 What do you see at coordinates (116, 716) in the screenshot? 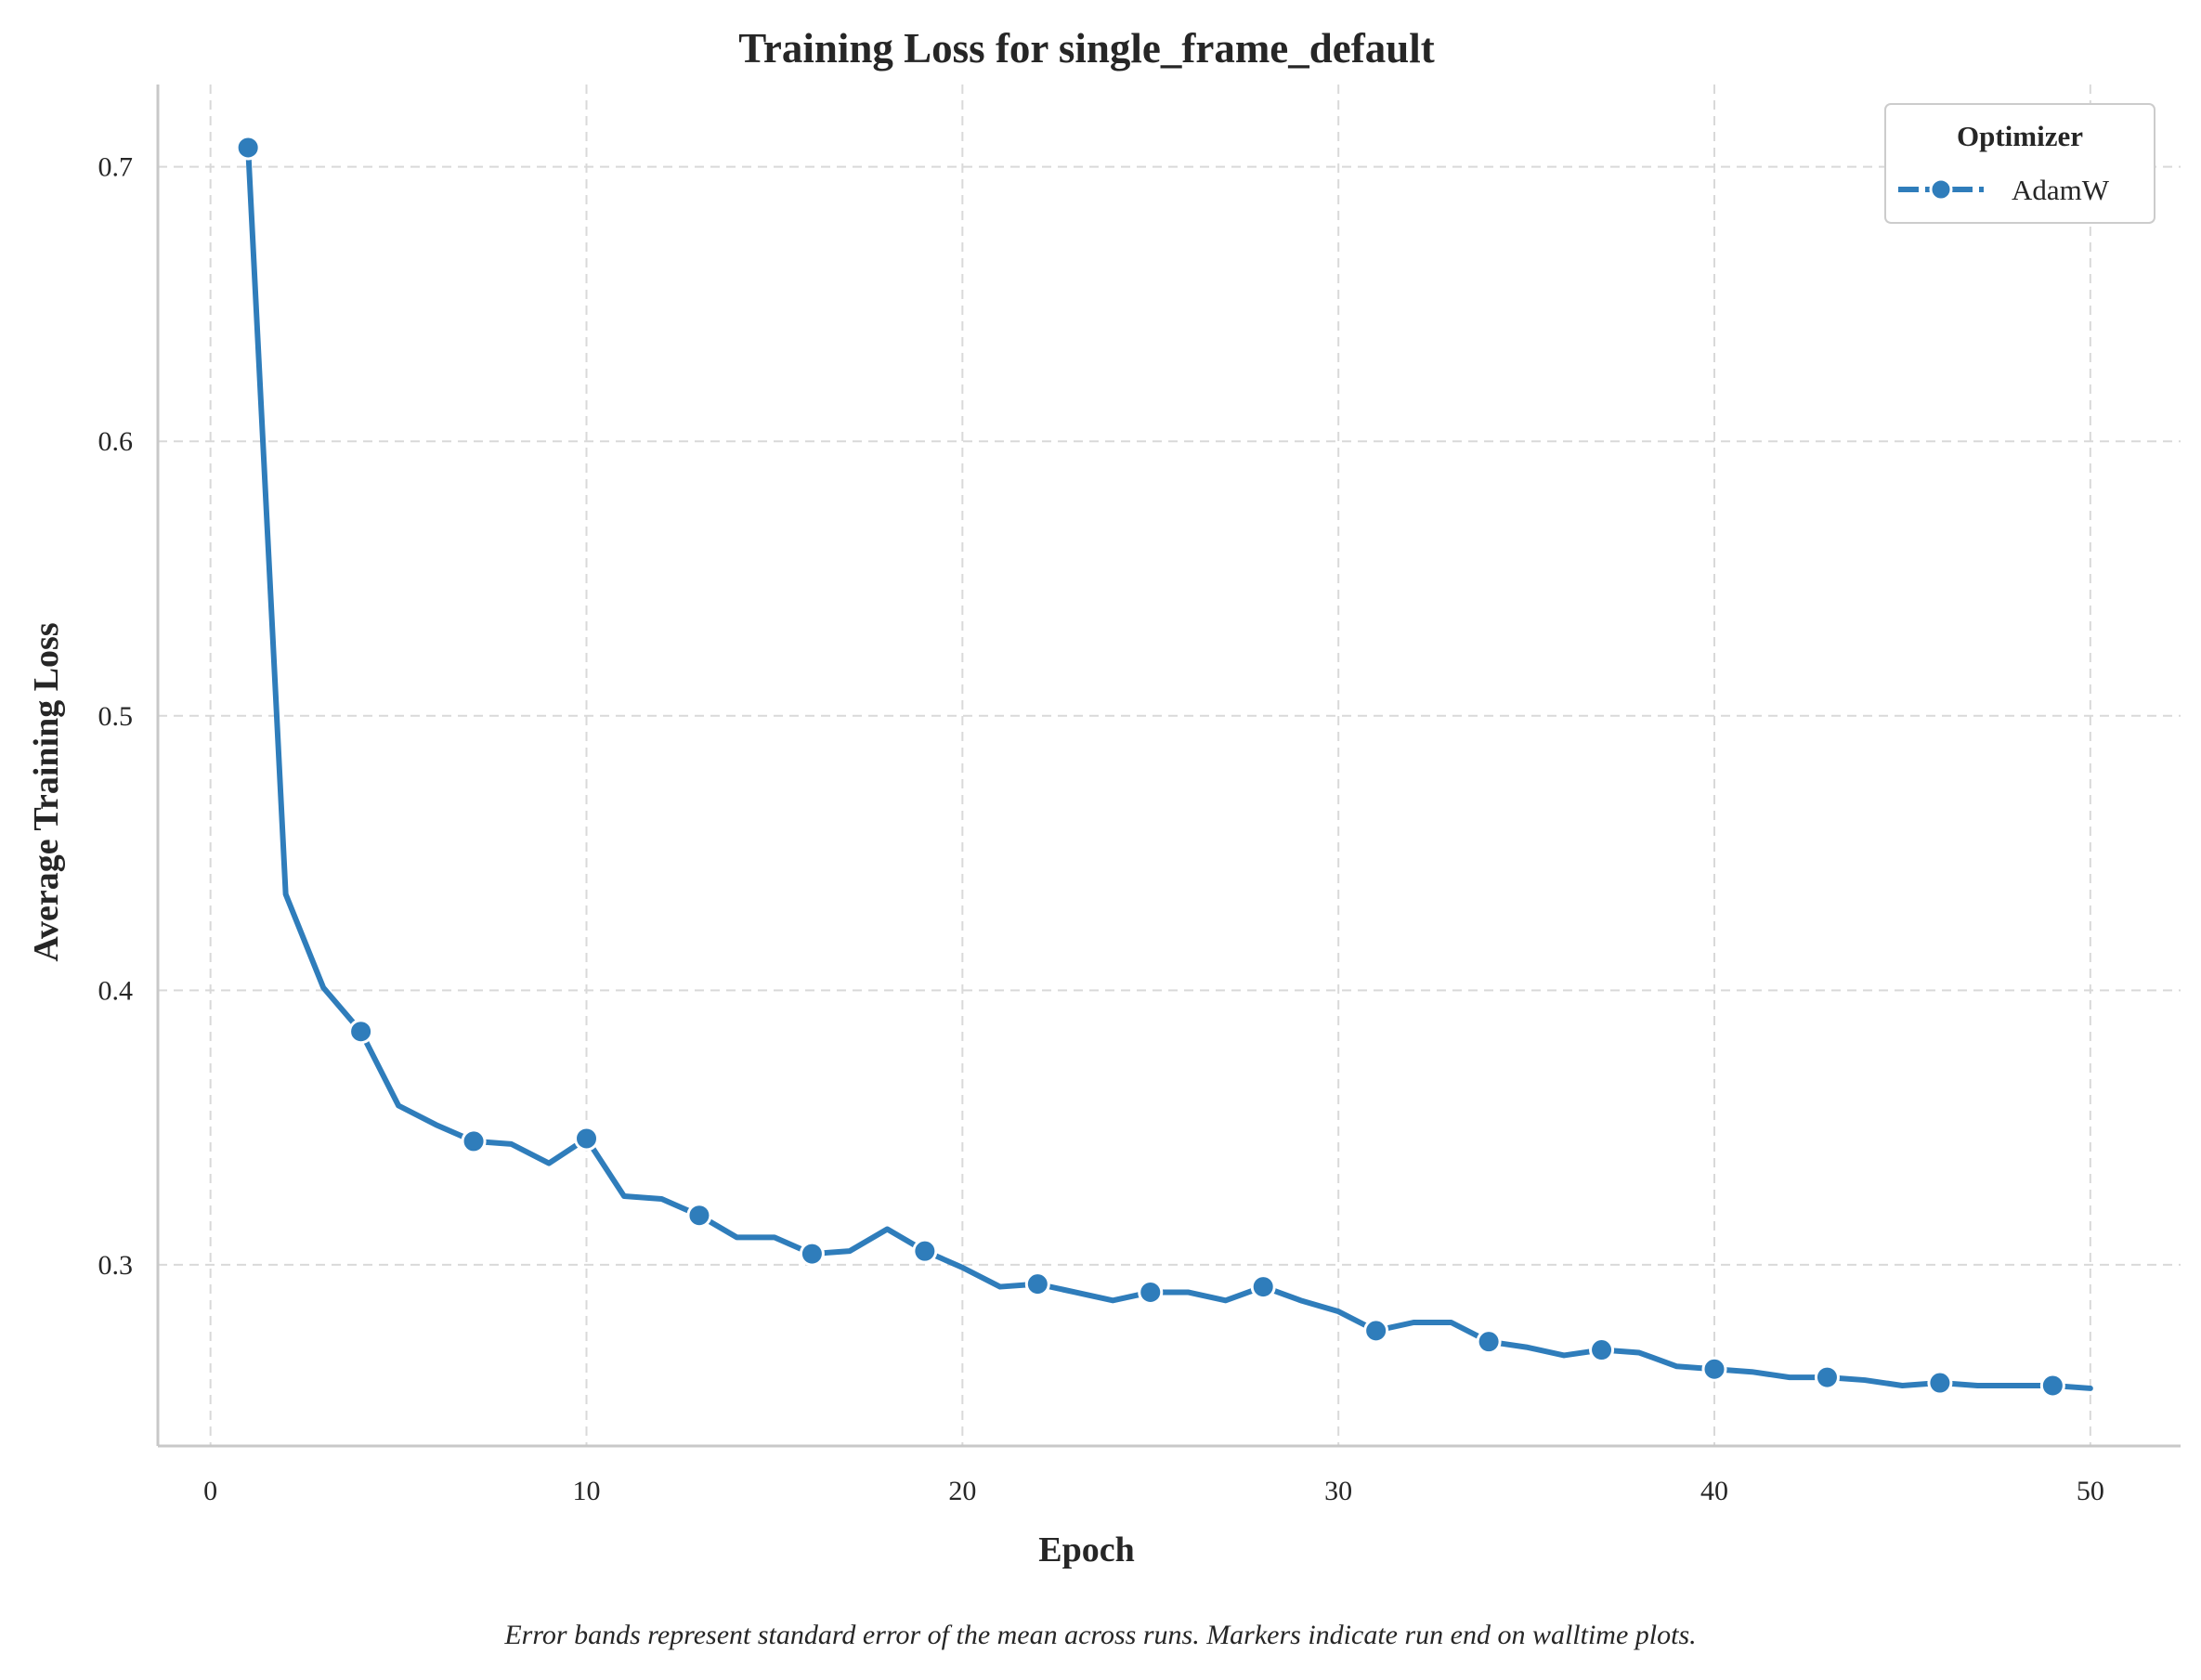
I see `y-tick-label: 0.5` at bounding box center [116, 716].